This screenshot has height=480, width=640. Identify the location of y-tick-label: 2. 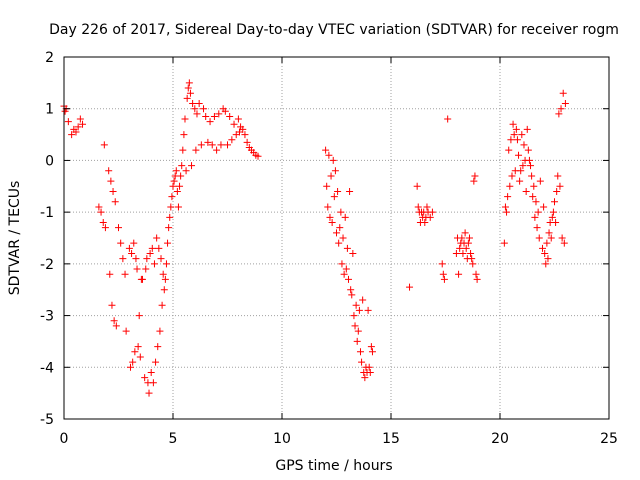
(49, 58).